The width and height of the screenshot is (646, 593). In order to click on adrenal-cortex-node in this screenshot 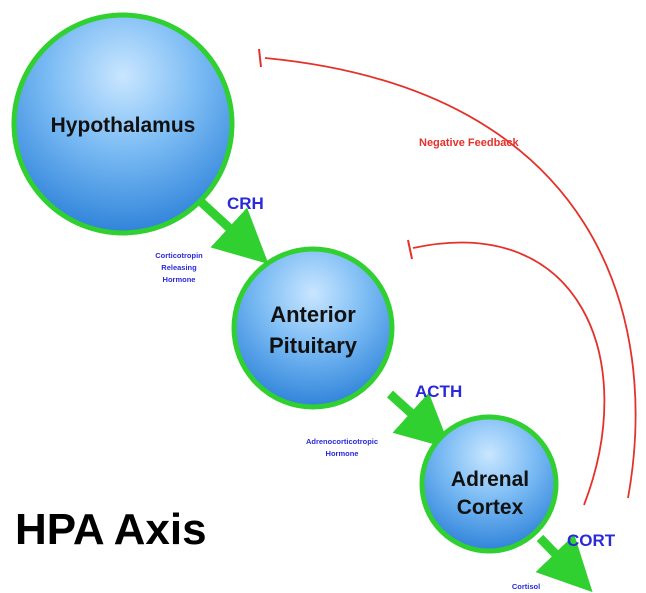, I will do `click(489, 484)`.